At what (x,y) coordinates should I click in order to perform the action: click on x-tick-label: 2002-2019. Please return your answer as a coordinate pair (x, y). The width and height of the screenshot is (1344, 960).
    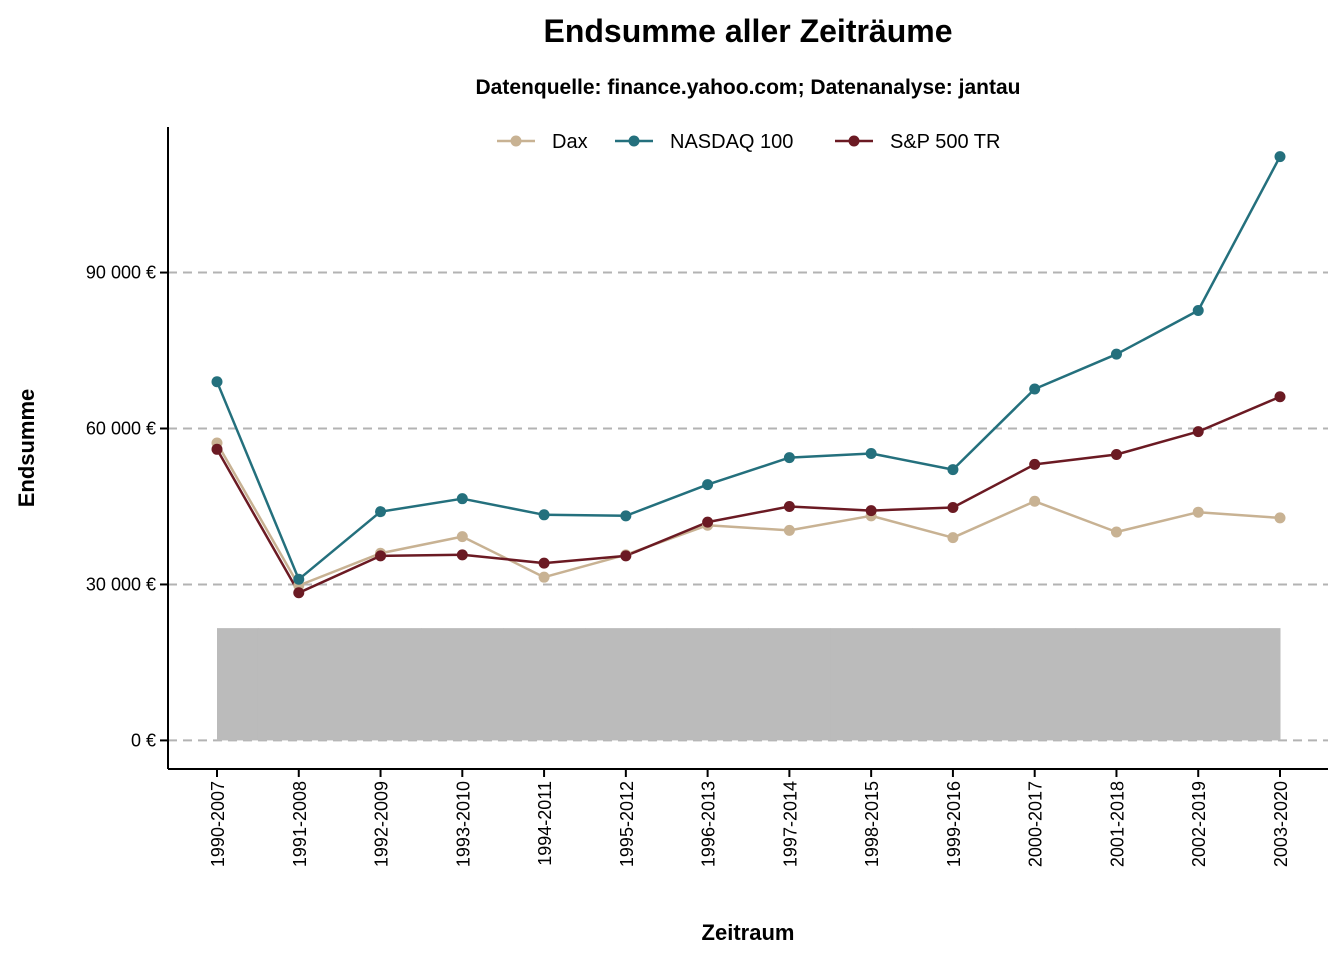
    Looking at the image, I should click on (1199, 824).